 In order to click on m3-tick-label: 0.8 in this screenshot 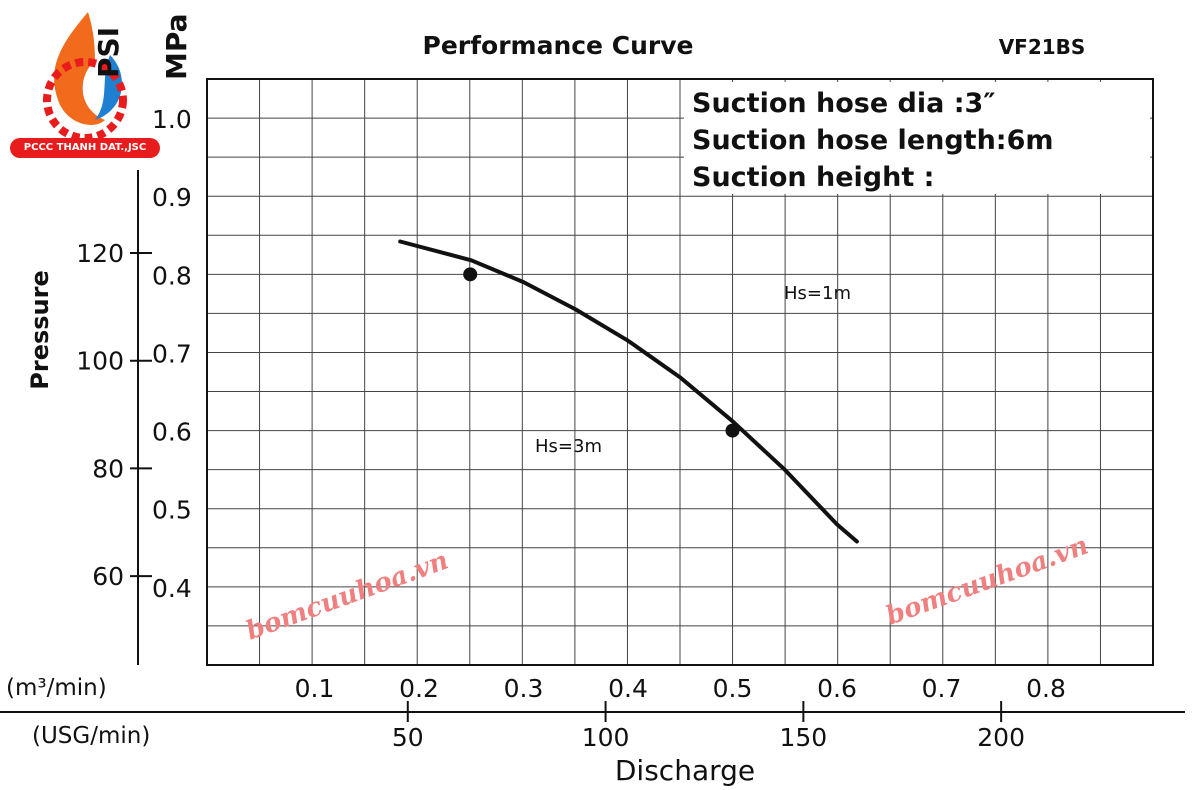, I will do `click(1046, 688)`.